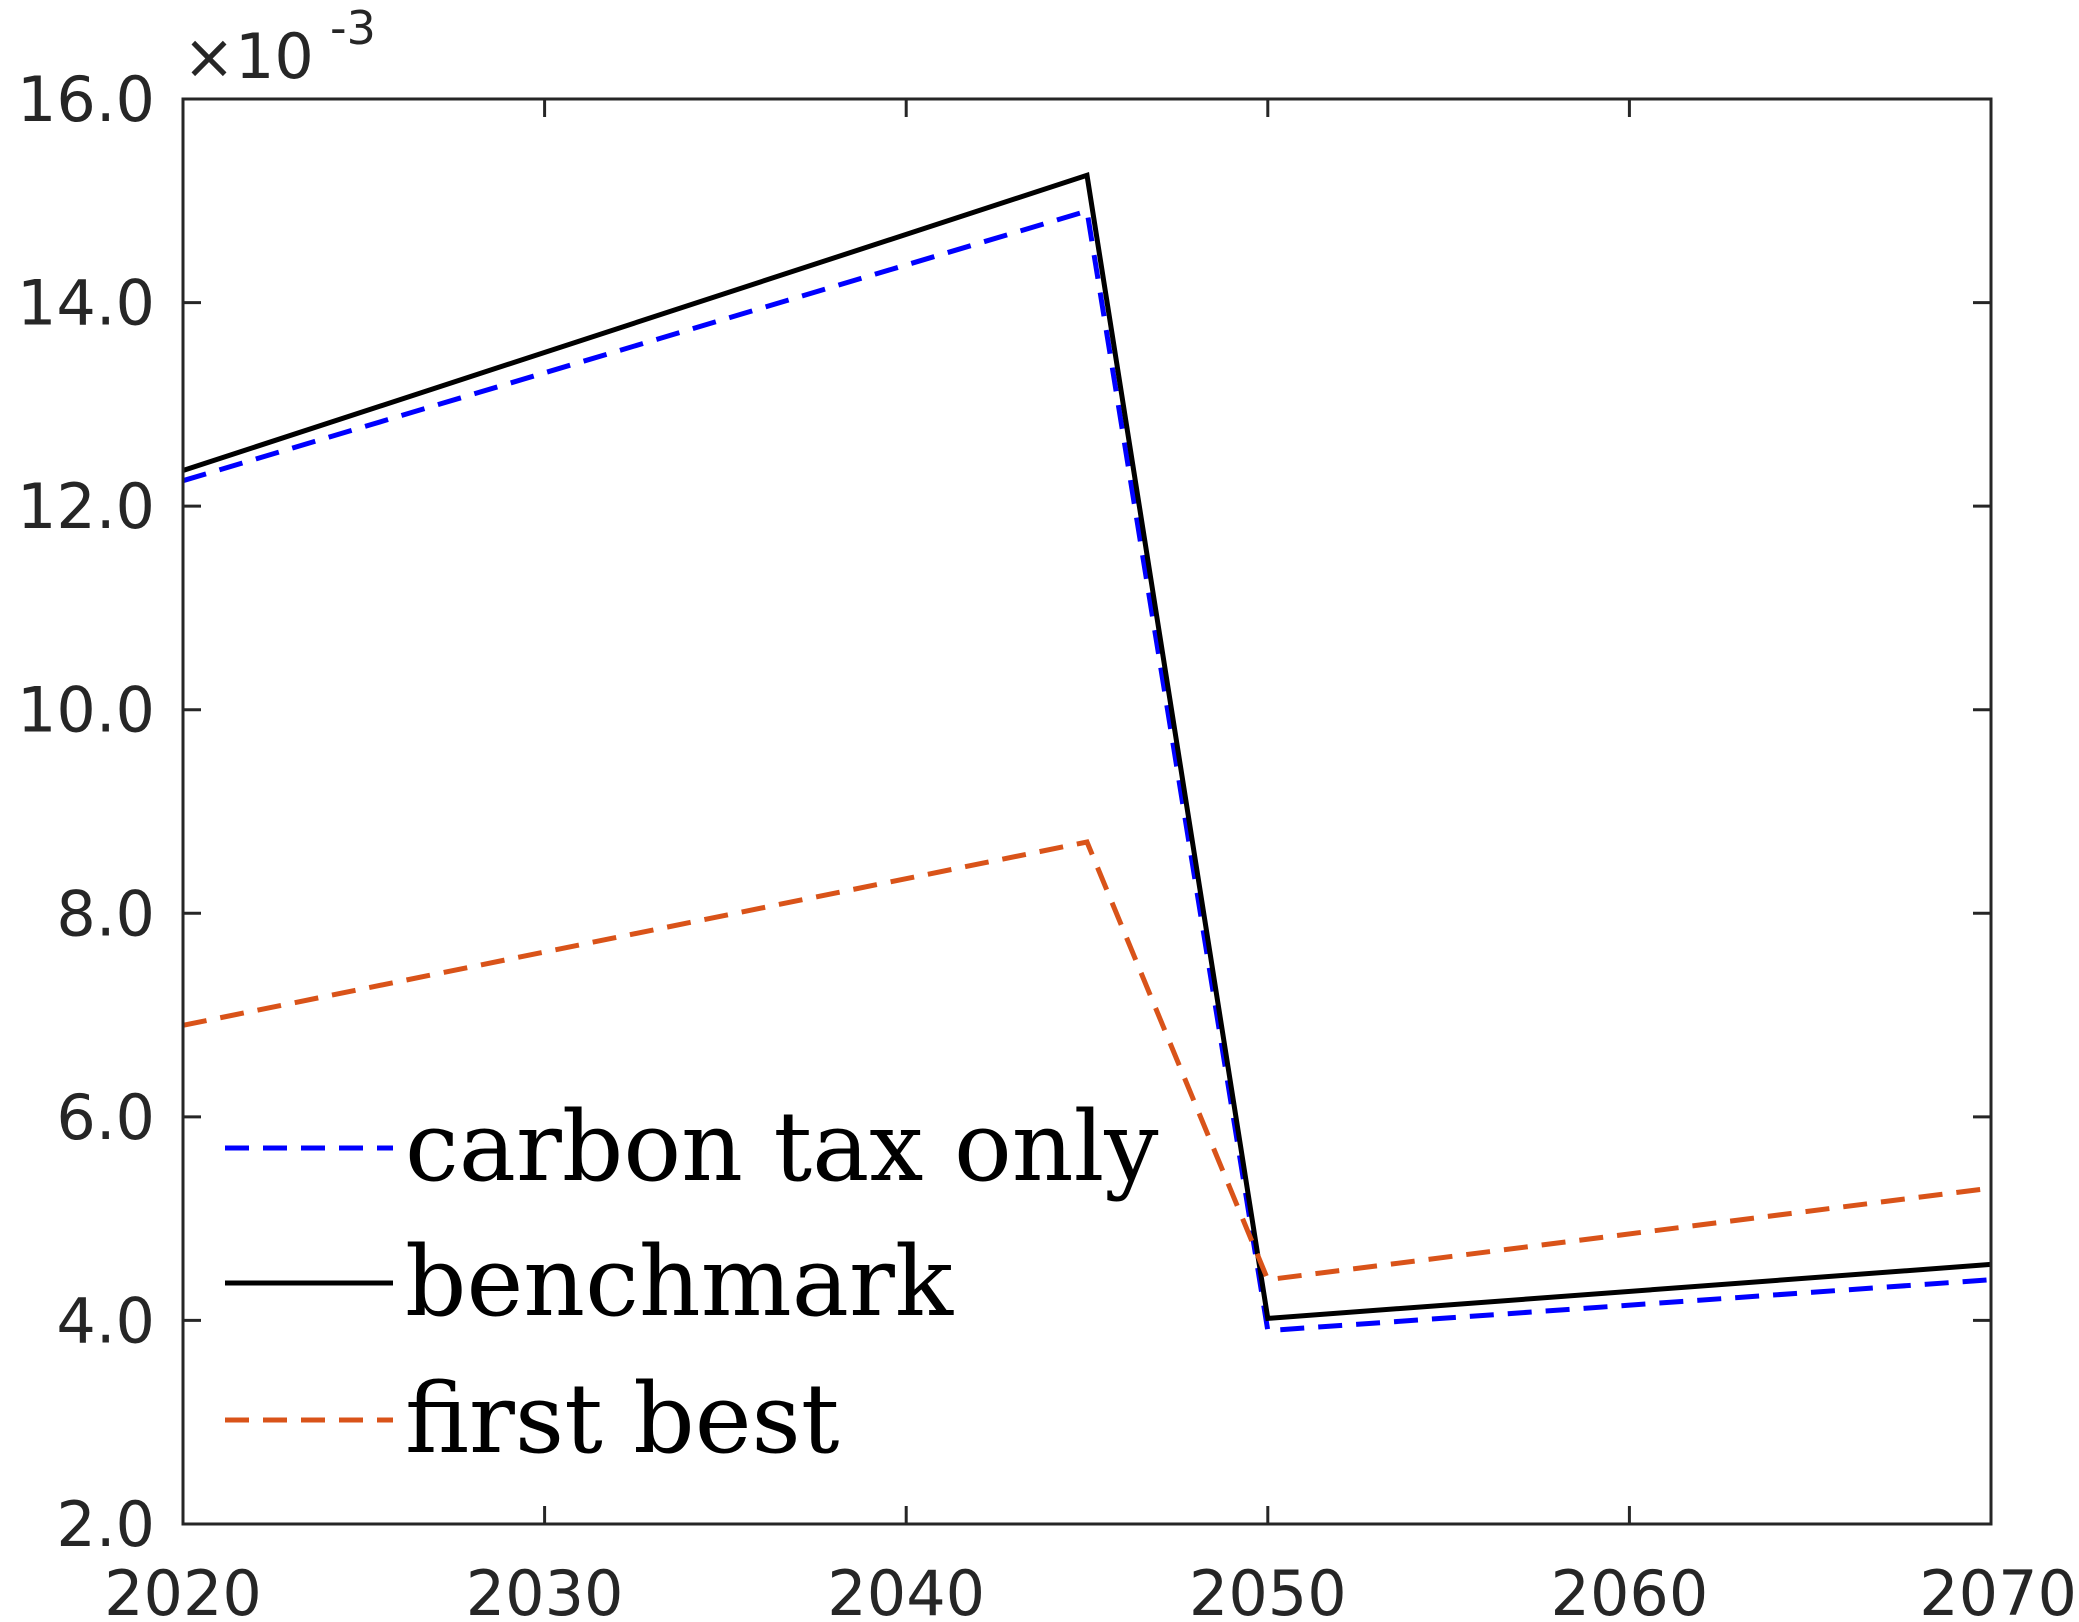 The width and height of the screenshot is (2079, 1622). I want to click on legend-label: carbon tax only, so click(782, 1147).